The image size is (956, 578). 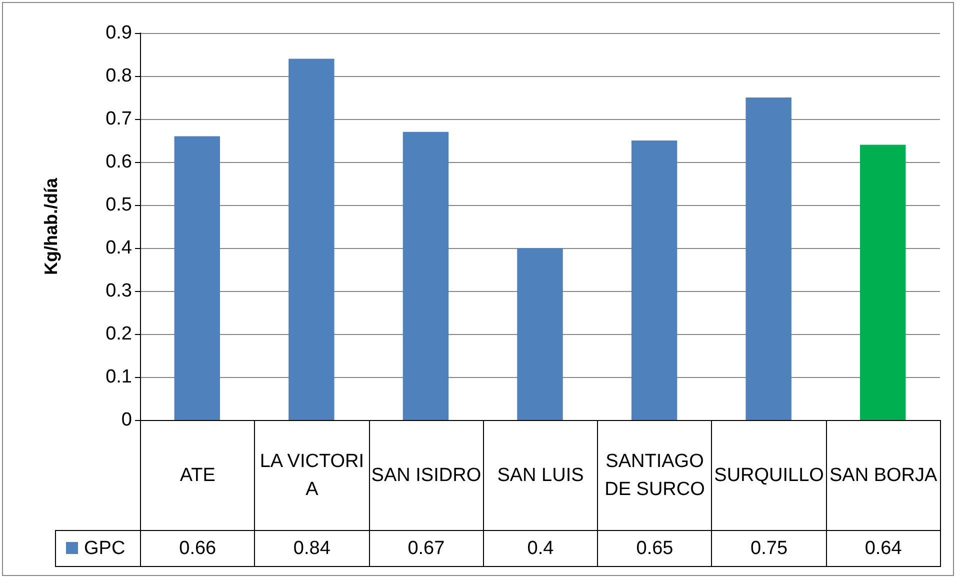 I want to click on x-tick-label: SANTIAGO DE SURCO, so click(x=655, y=475).